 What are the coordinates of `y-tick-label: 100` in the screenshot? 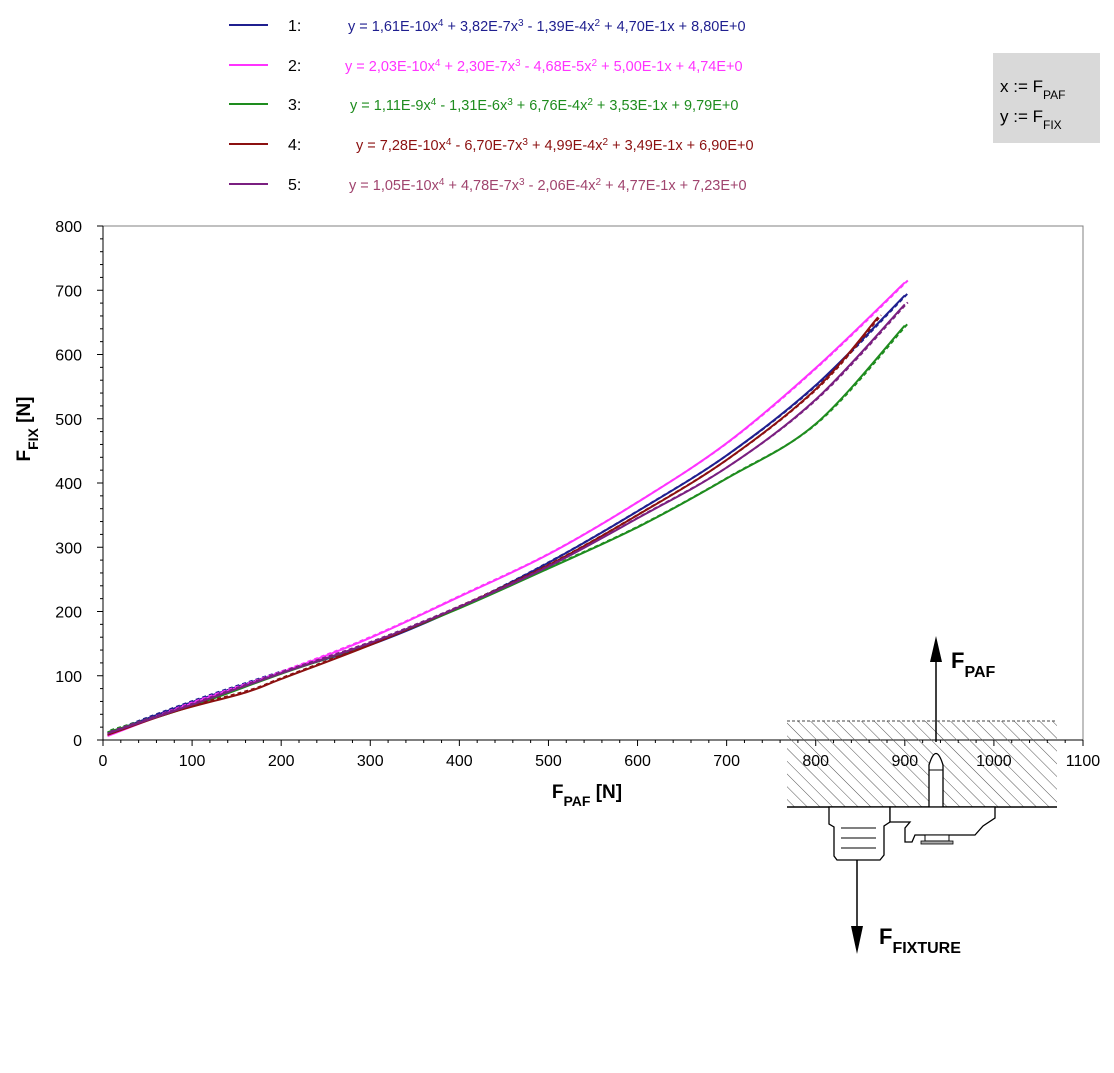 It's located at (68, 677).